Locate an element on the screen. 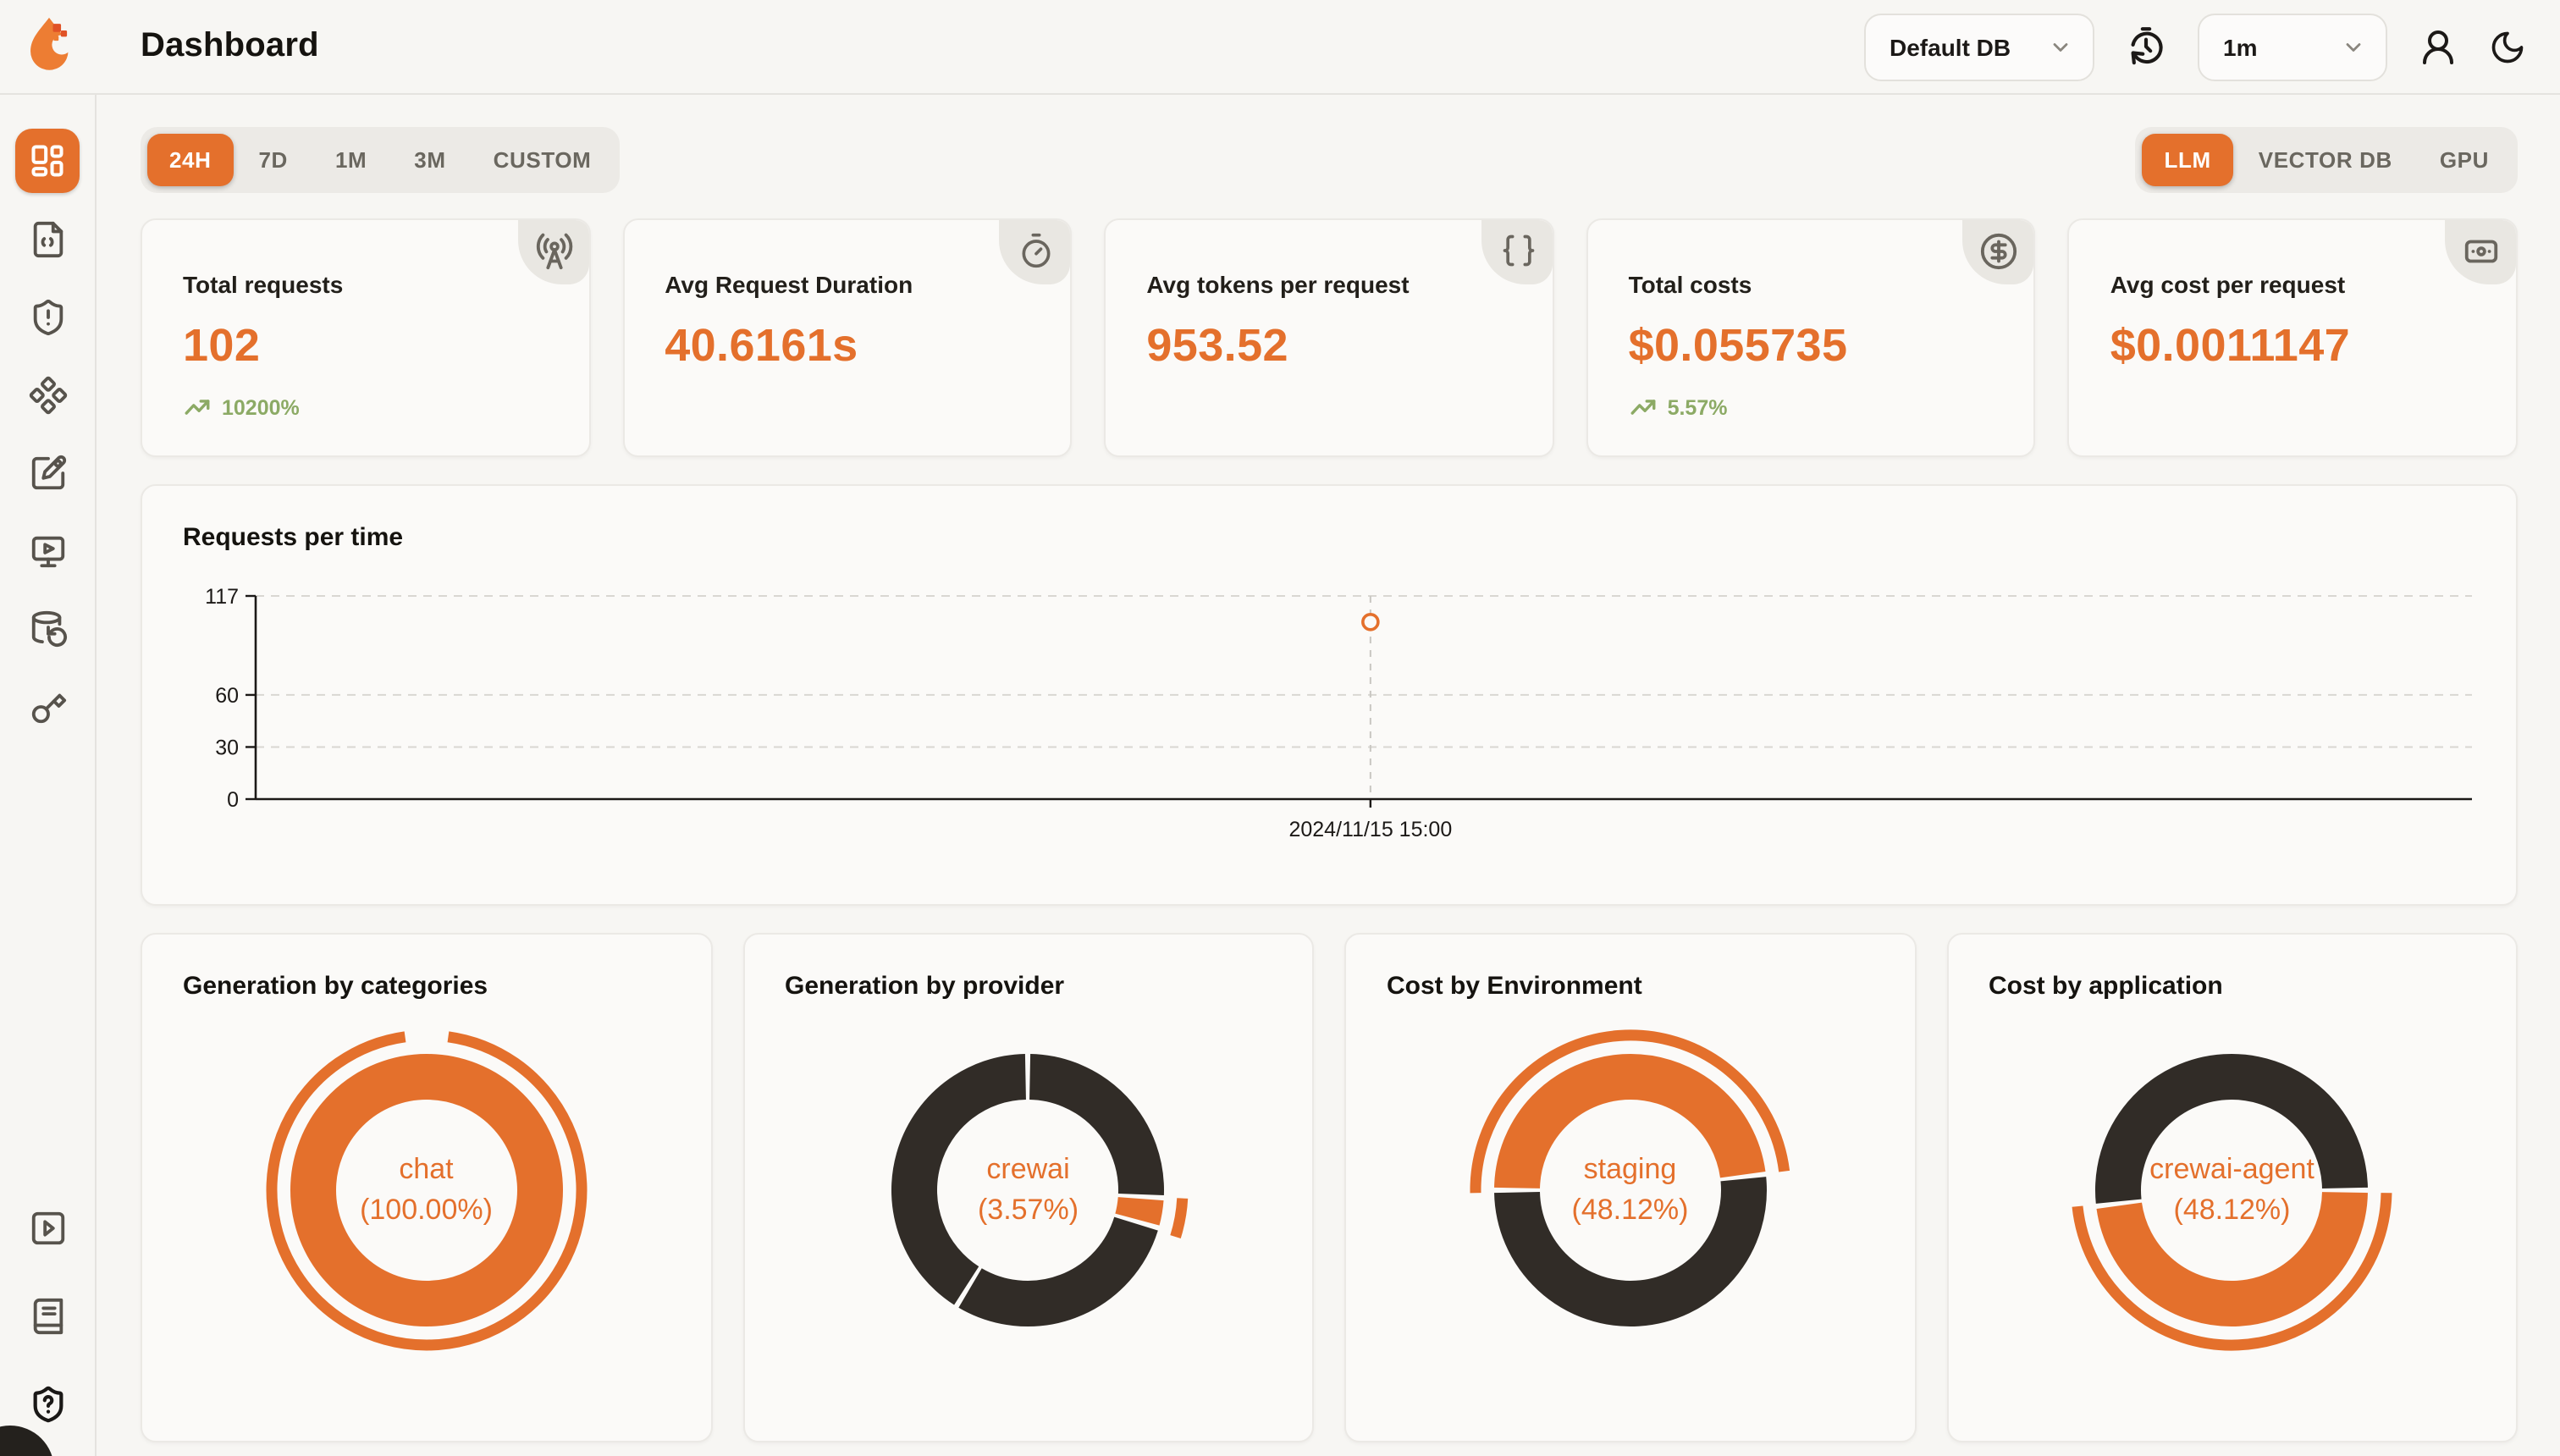 The height and width of the screenshot is (1456, 2560). donut-title: Generation by categories is located at coordinates (335, 987).